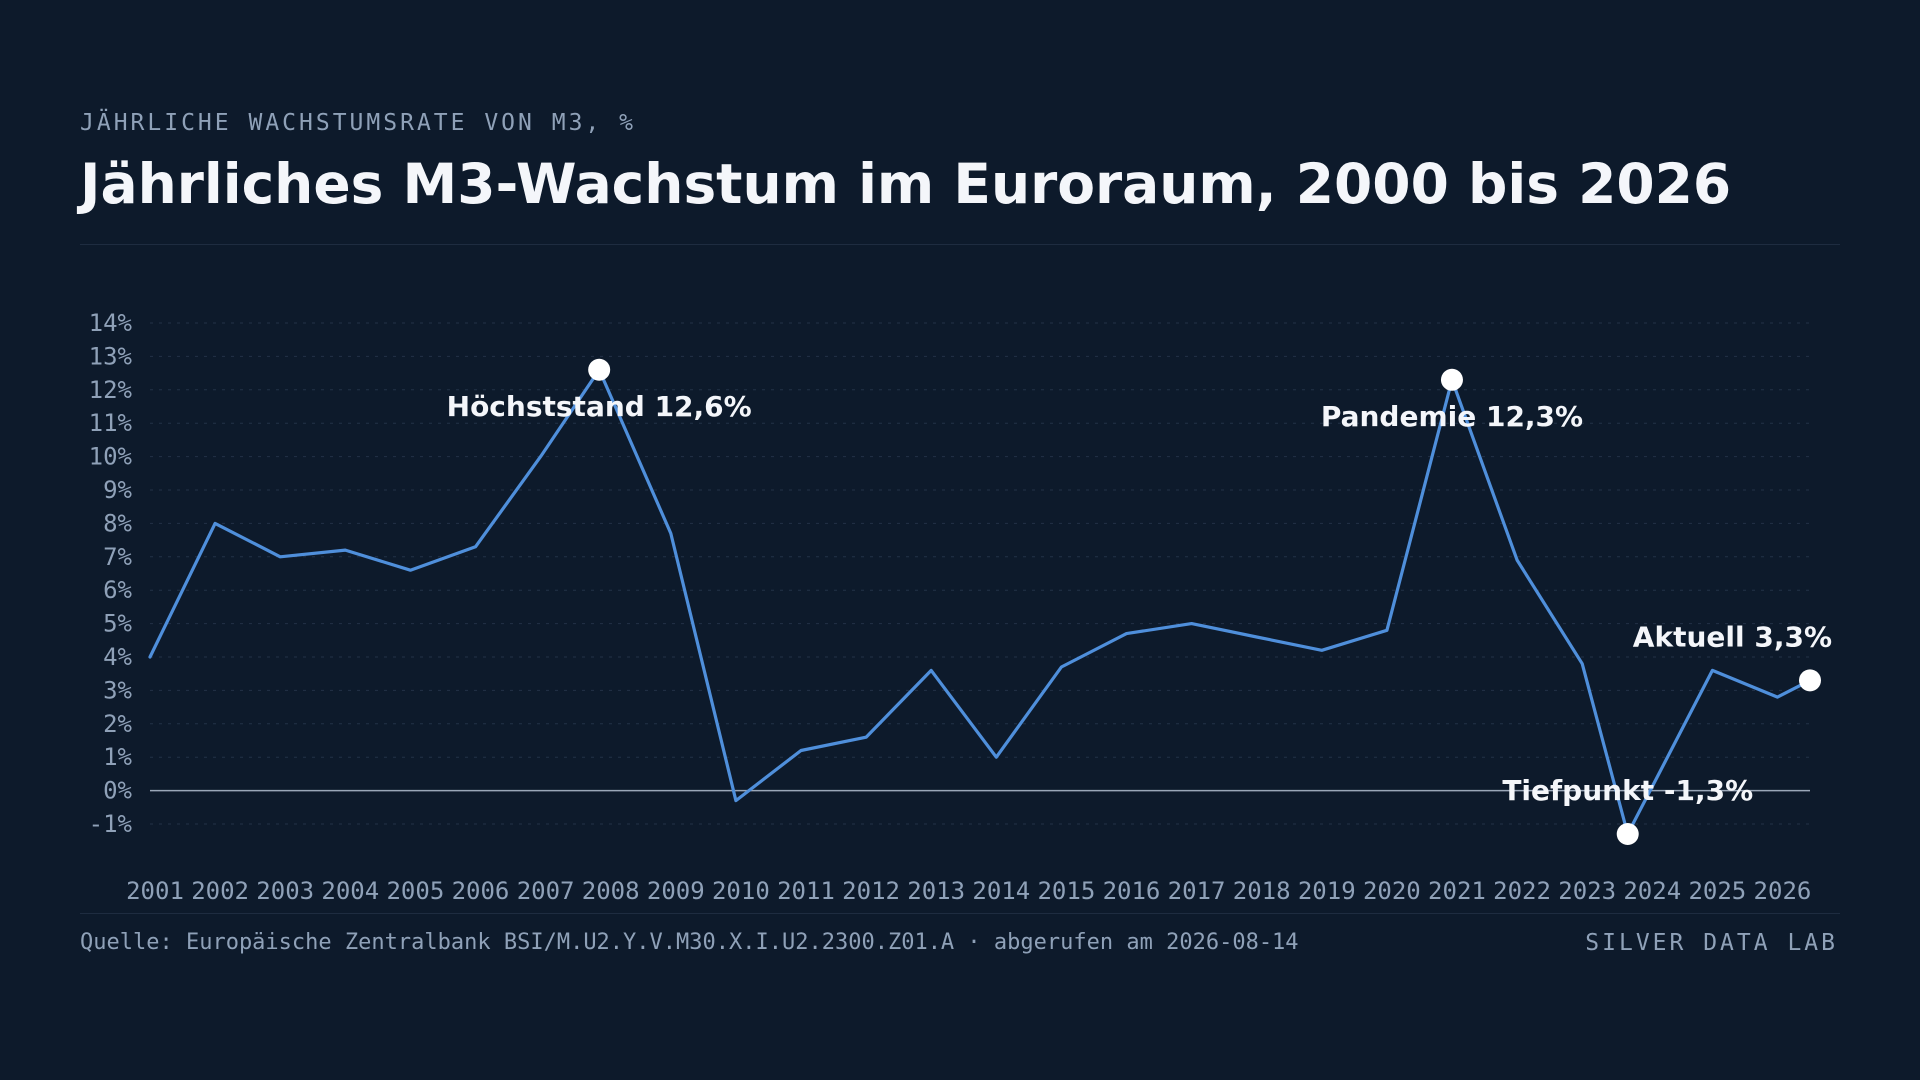 The image size is (1920, 1080). I want to click on x-tick-label: 2008, so click(611, 891).